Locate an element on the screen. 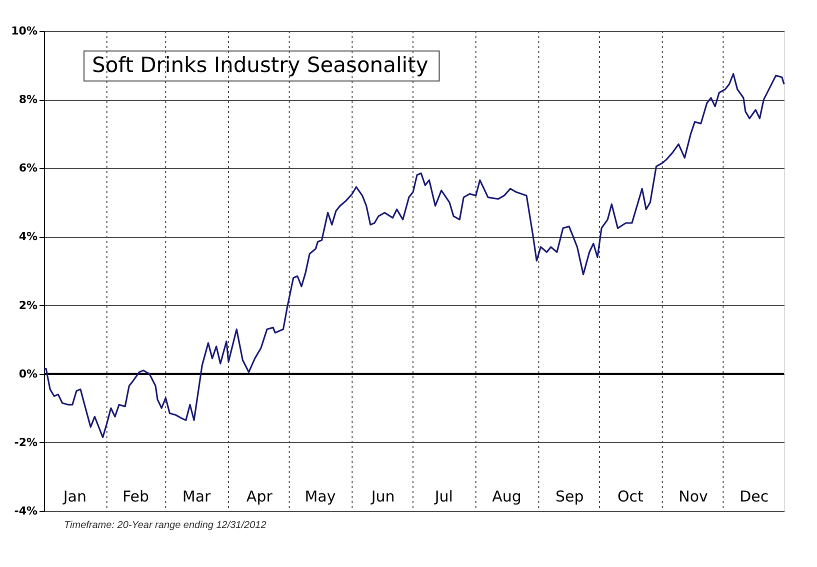 The width and height of the screenshot is (817, 567). text: Timeframe: 20-Year range ending 12/31/2012 is located at coordinates (165, 525).